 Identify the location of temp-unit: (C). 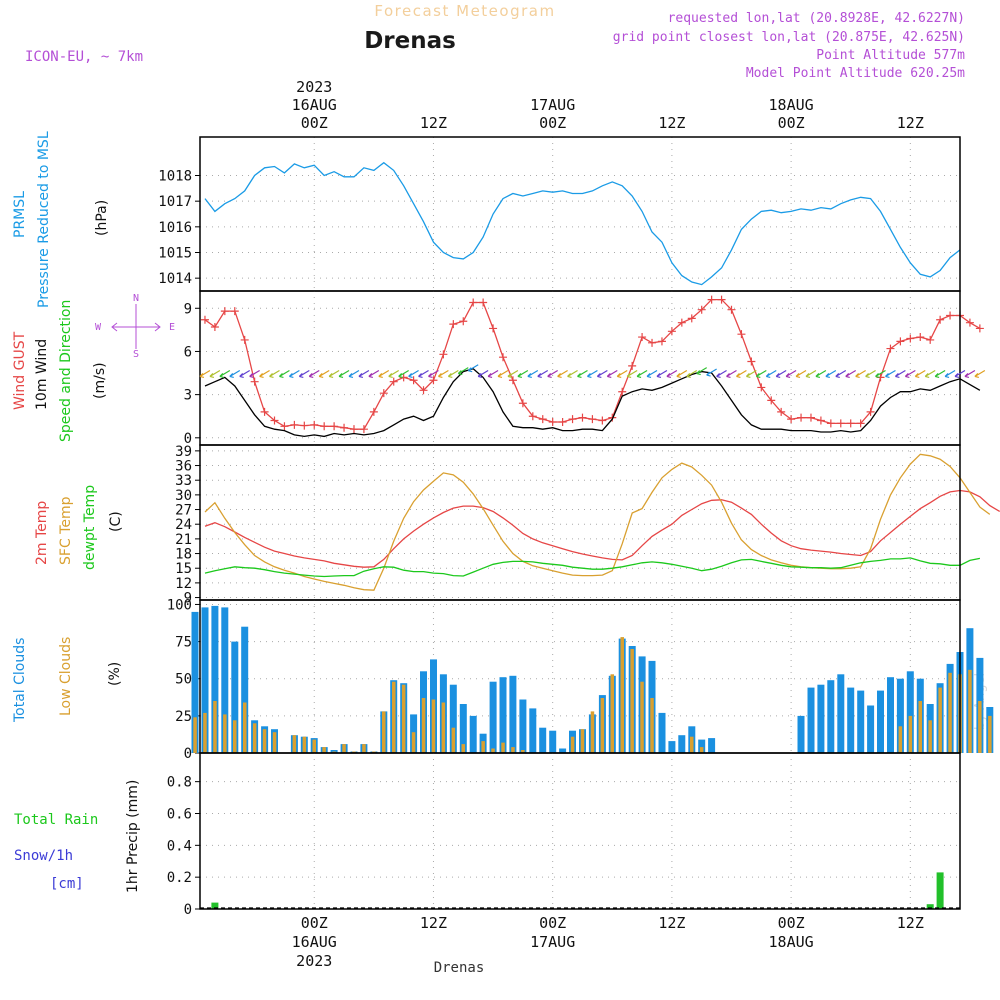
(116, 521).